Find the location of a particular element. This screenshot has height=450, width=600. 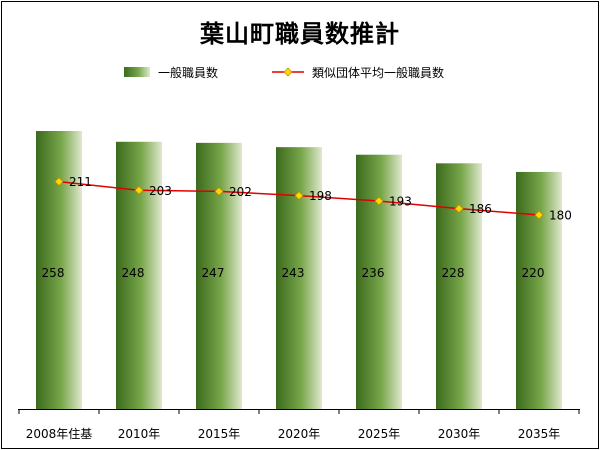

x-tick-label-2: 2015年 is located at coordinates (219, 434).